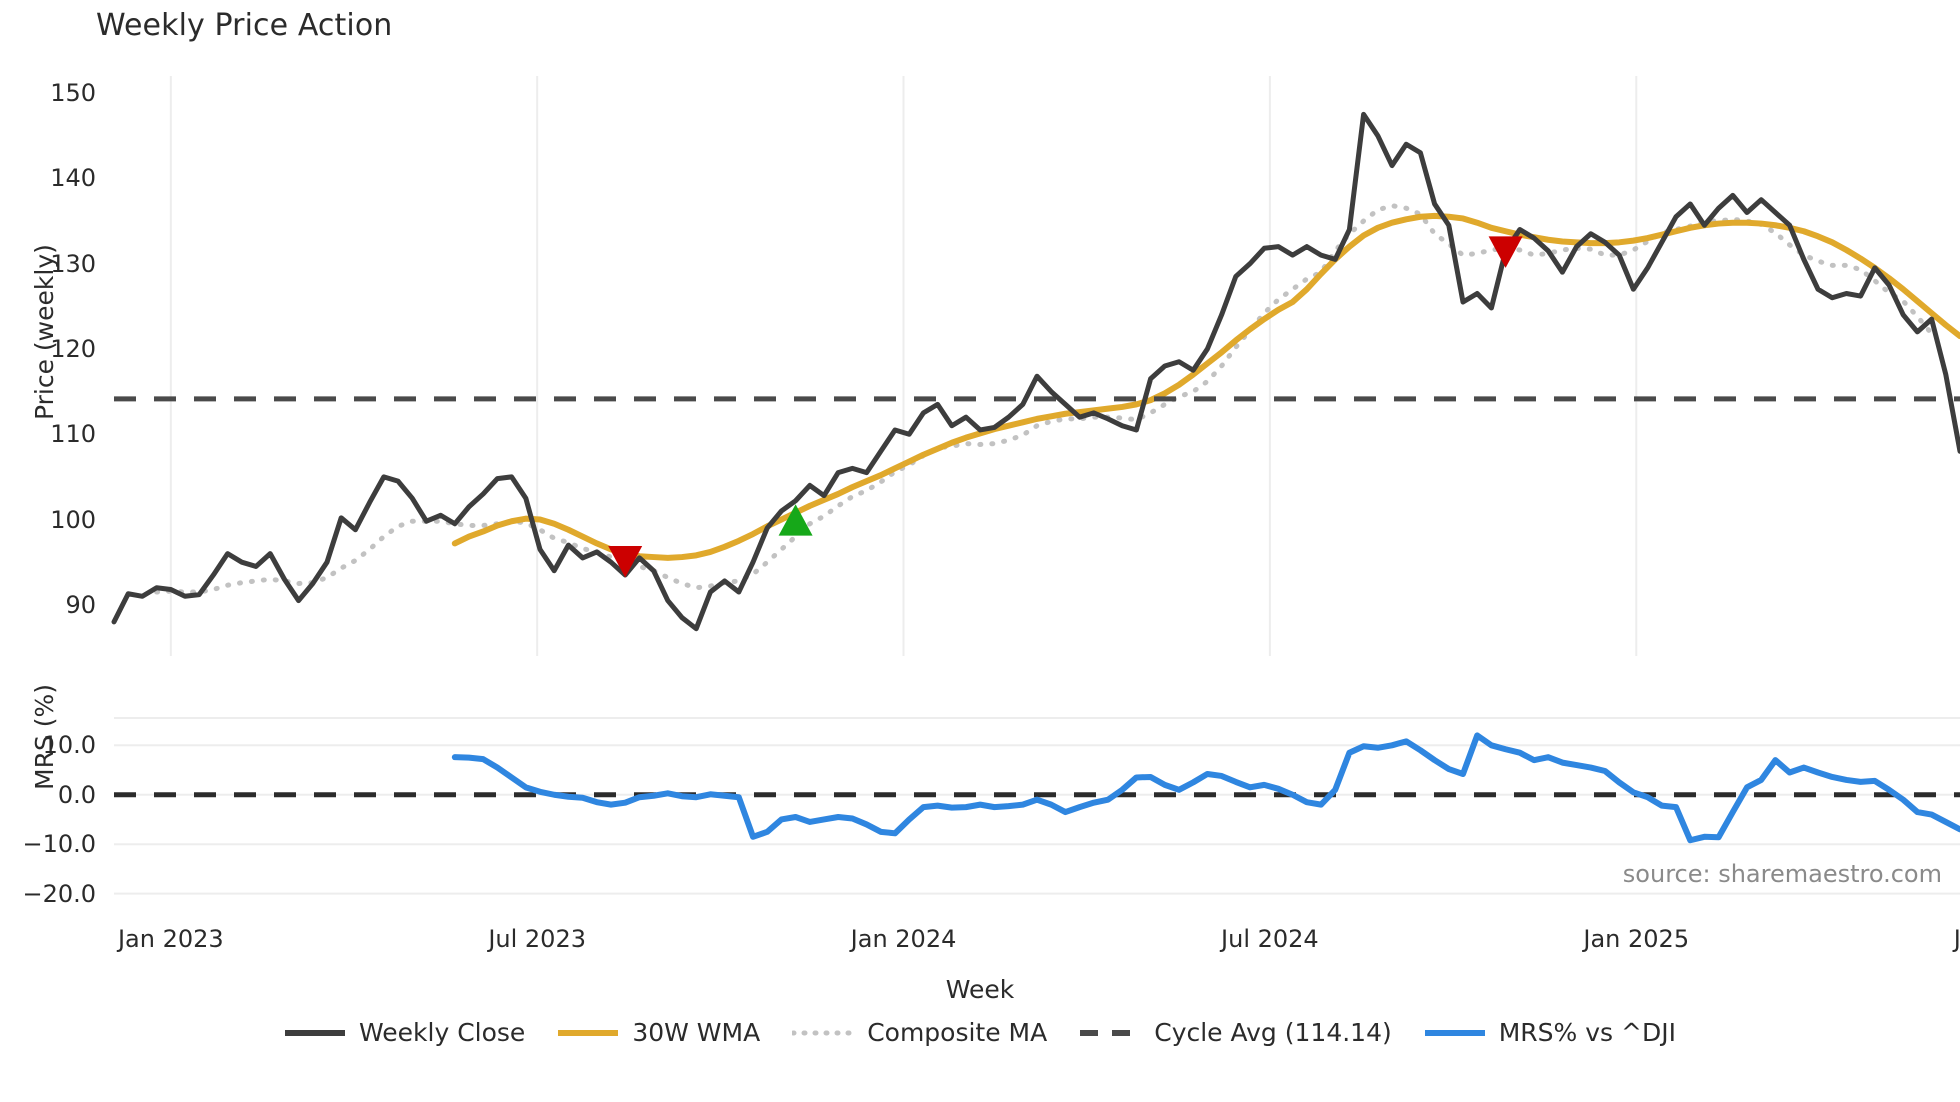 Image resolution: width=1960 pixels, height=1102 pixels. What do you see at coordinates (795, 520) in the screenshot?
I see `buy-signal-marker` at bounding box center [795, 520].